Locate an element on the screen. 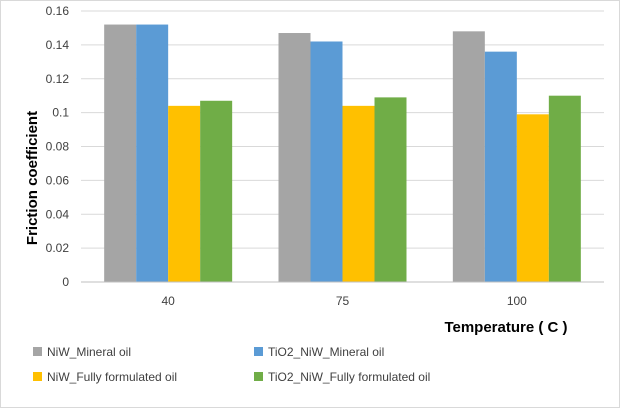 The width and height of the screenshot is (620, 409). y-axis-title: Friction coefficient is located at coordinates (32, 178).